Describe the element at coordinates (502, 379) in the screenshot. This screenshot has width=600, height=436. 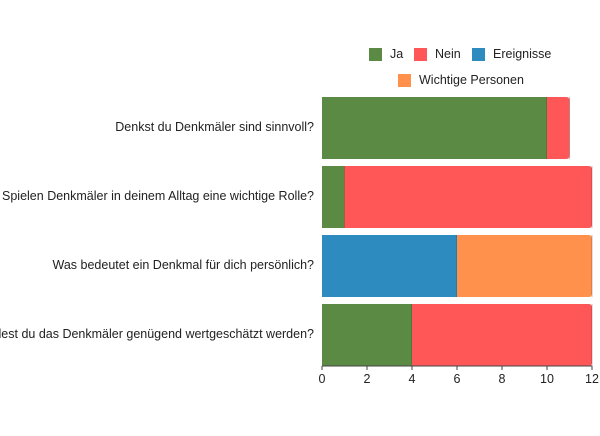
I see `x-tick-label: 8` at that location.